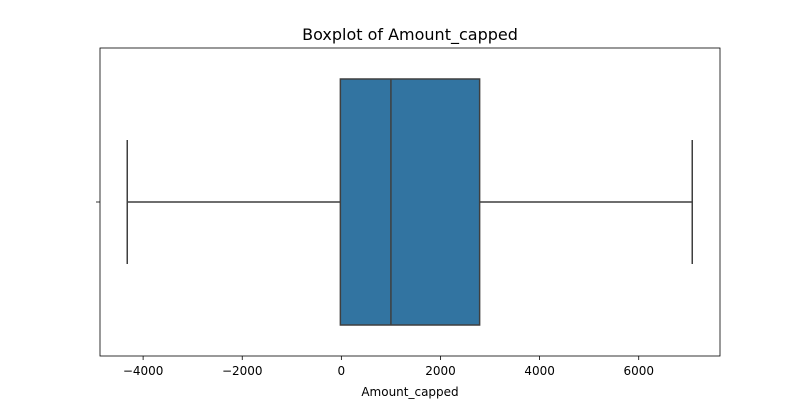  I want to click on x-axis-label: Amount_capped, so click(409, 392).